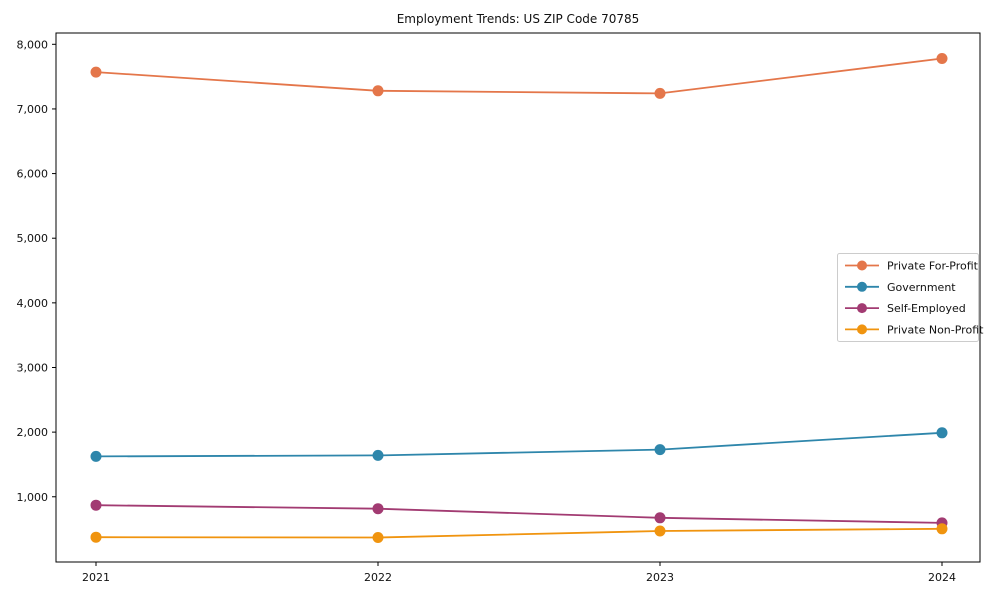  What do you see at coordinates (33, 497) in the screenshot?
I see `y-tick-label: 1,000` at bounding box center [33, 497].